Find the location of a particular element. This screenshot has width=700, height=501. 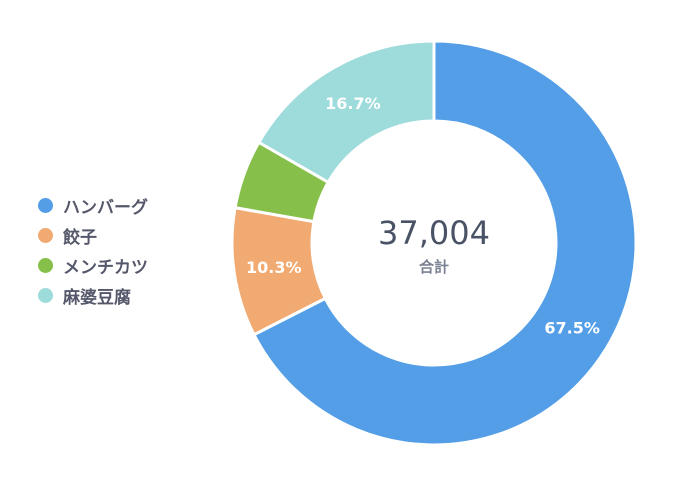

slice-label-mapo-tofu: 16.7% is located at coordinates (353, 103).